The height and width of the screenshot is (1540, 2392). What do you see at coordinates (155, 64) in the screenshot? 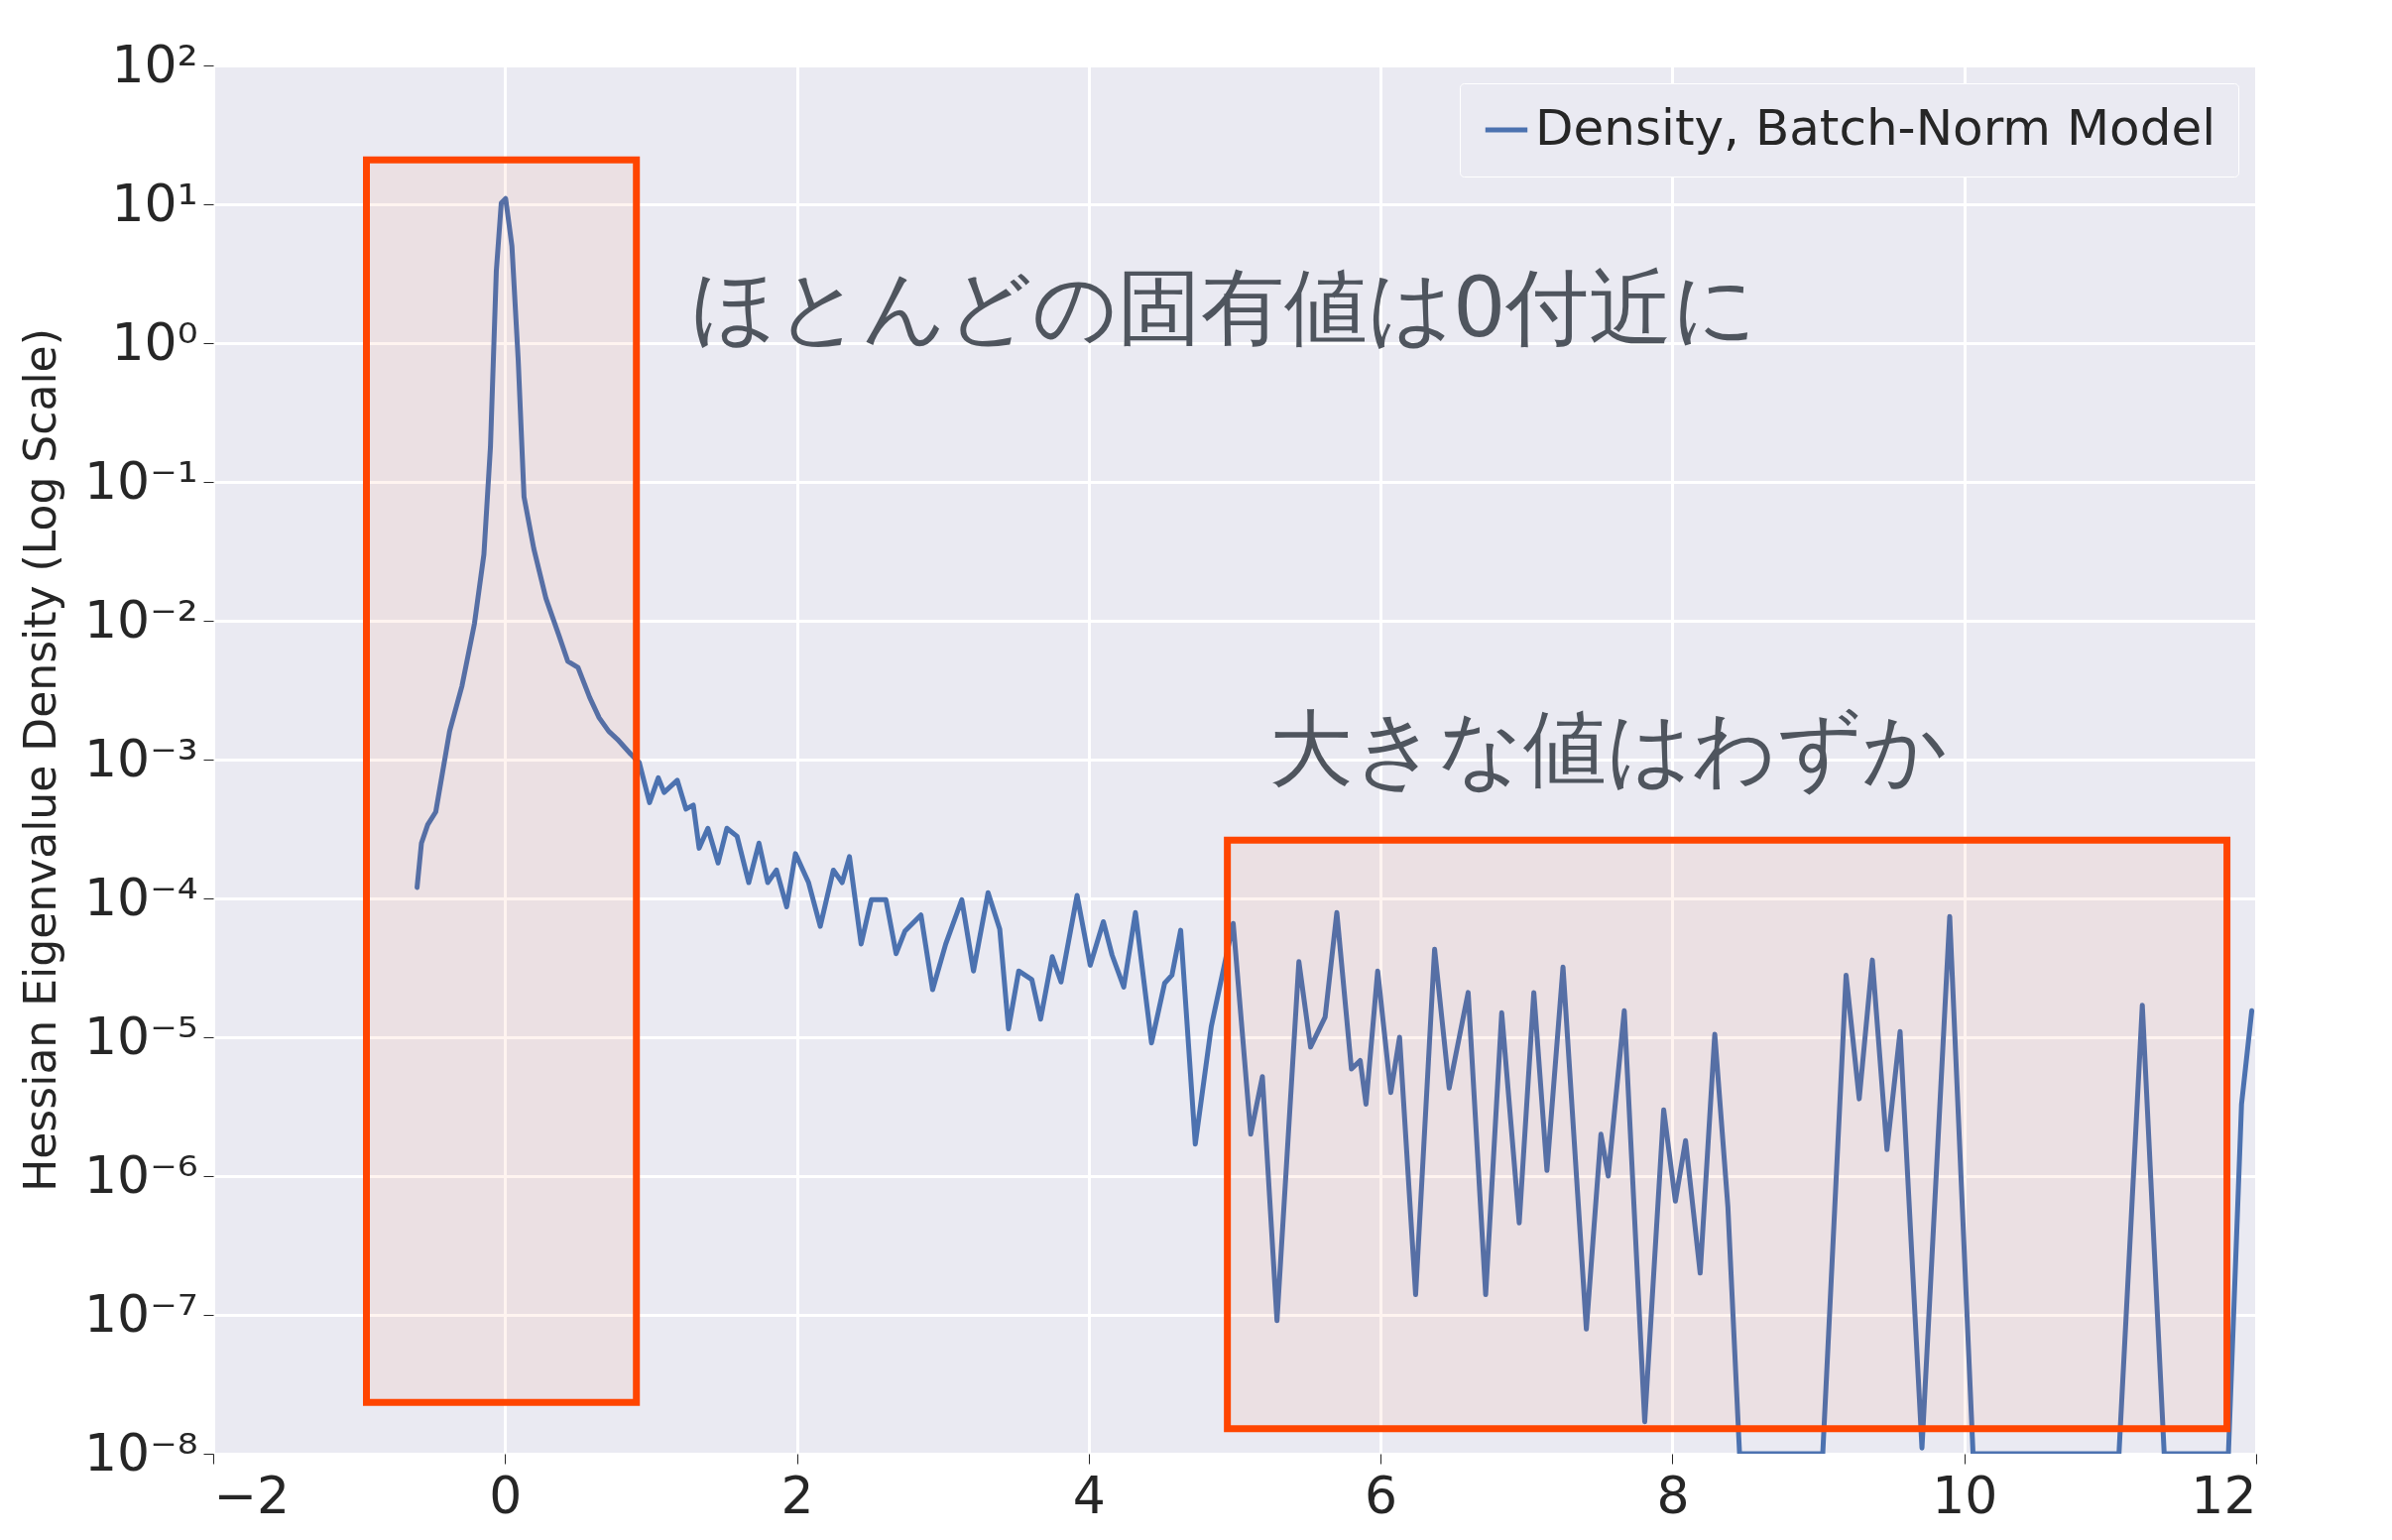
I see `y-tick-label: 10²` at bounding box center [155, 64].